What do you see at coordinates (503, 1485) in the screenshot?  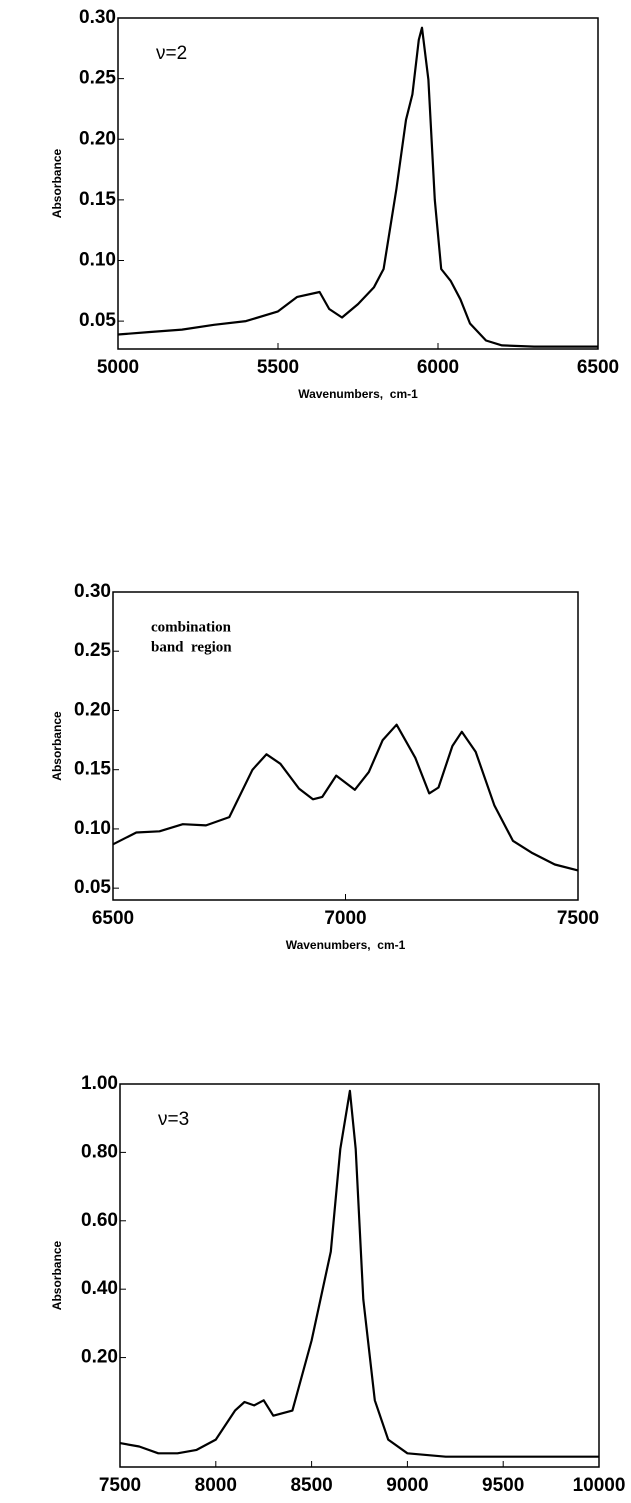 I see `x-tick-label: 9500` at bounding box center [503, 1485].